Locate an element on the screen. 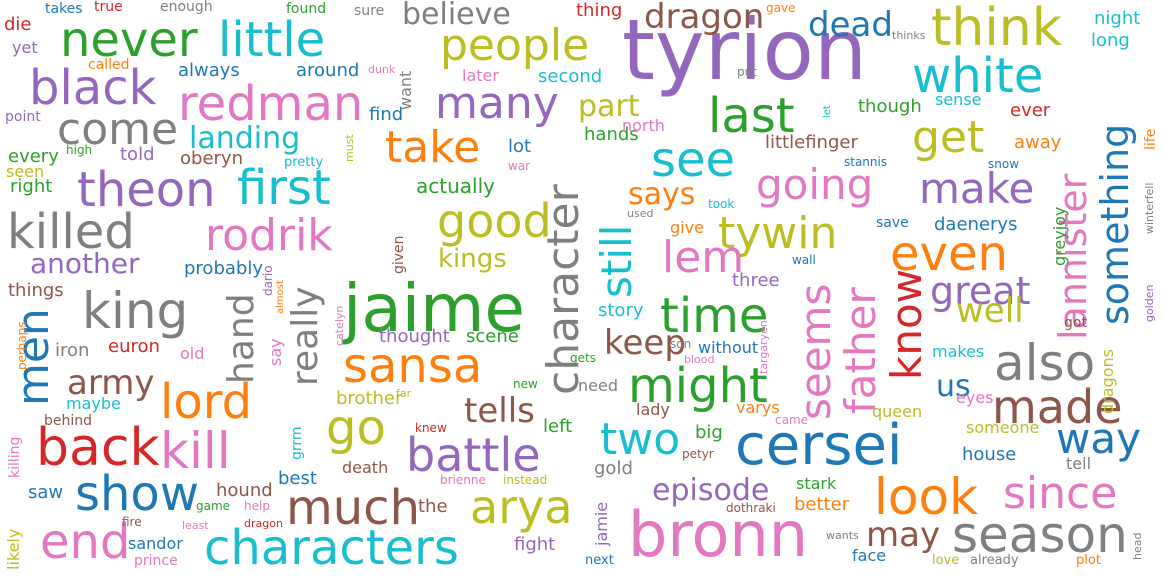  cloud-word: left is located at coordinates (558, 426).